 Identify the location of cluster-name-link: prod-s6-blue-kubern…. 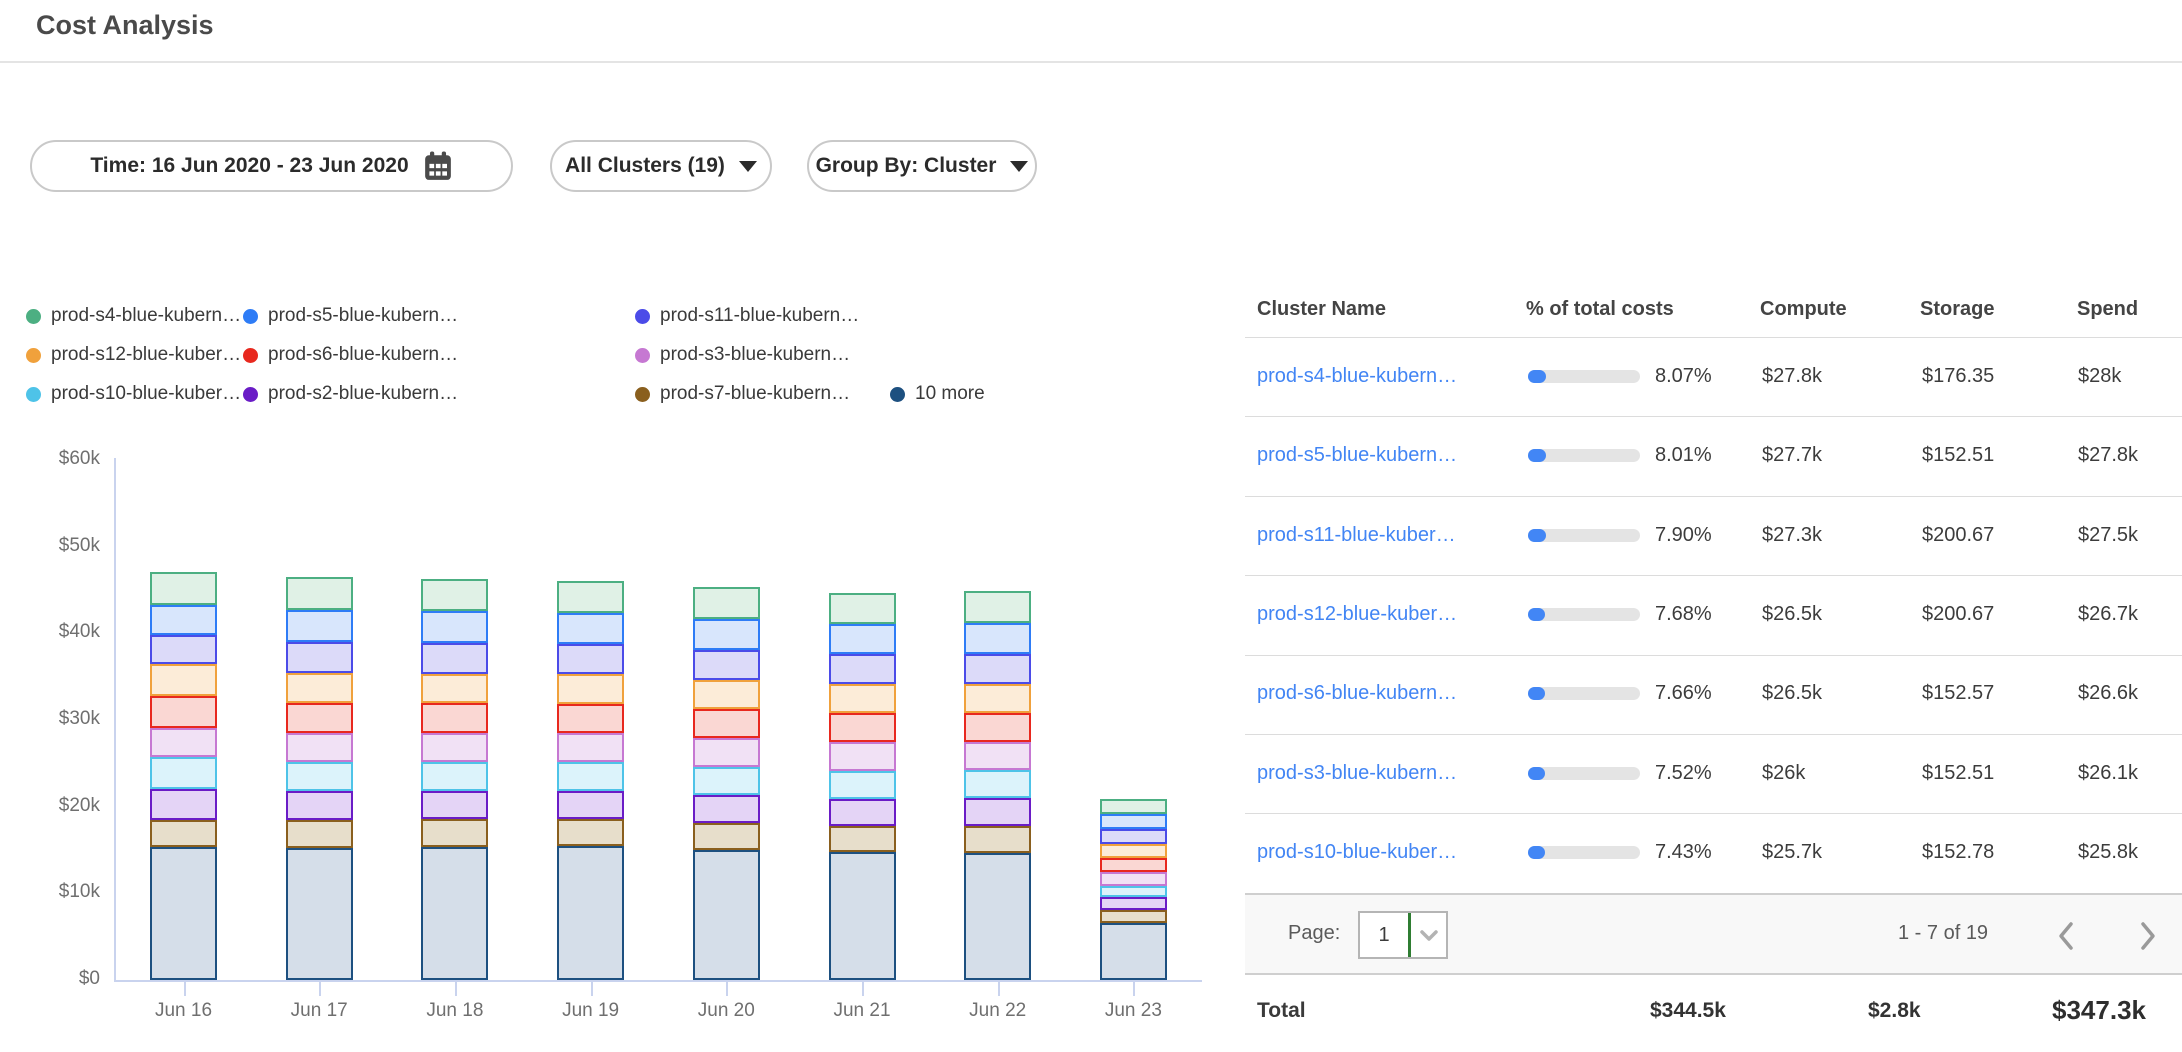
(1357, 693).